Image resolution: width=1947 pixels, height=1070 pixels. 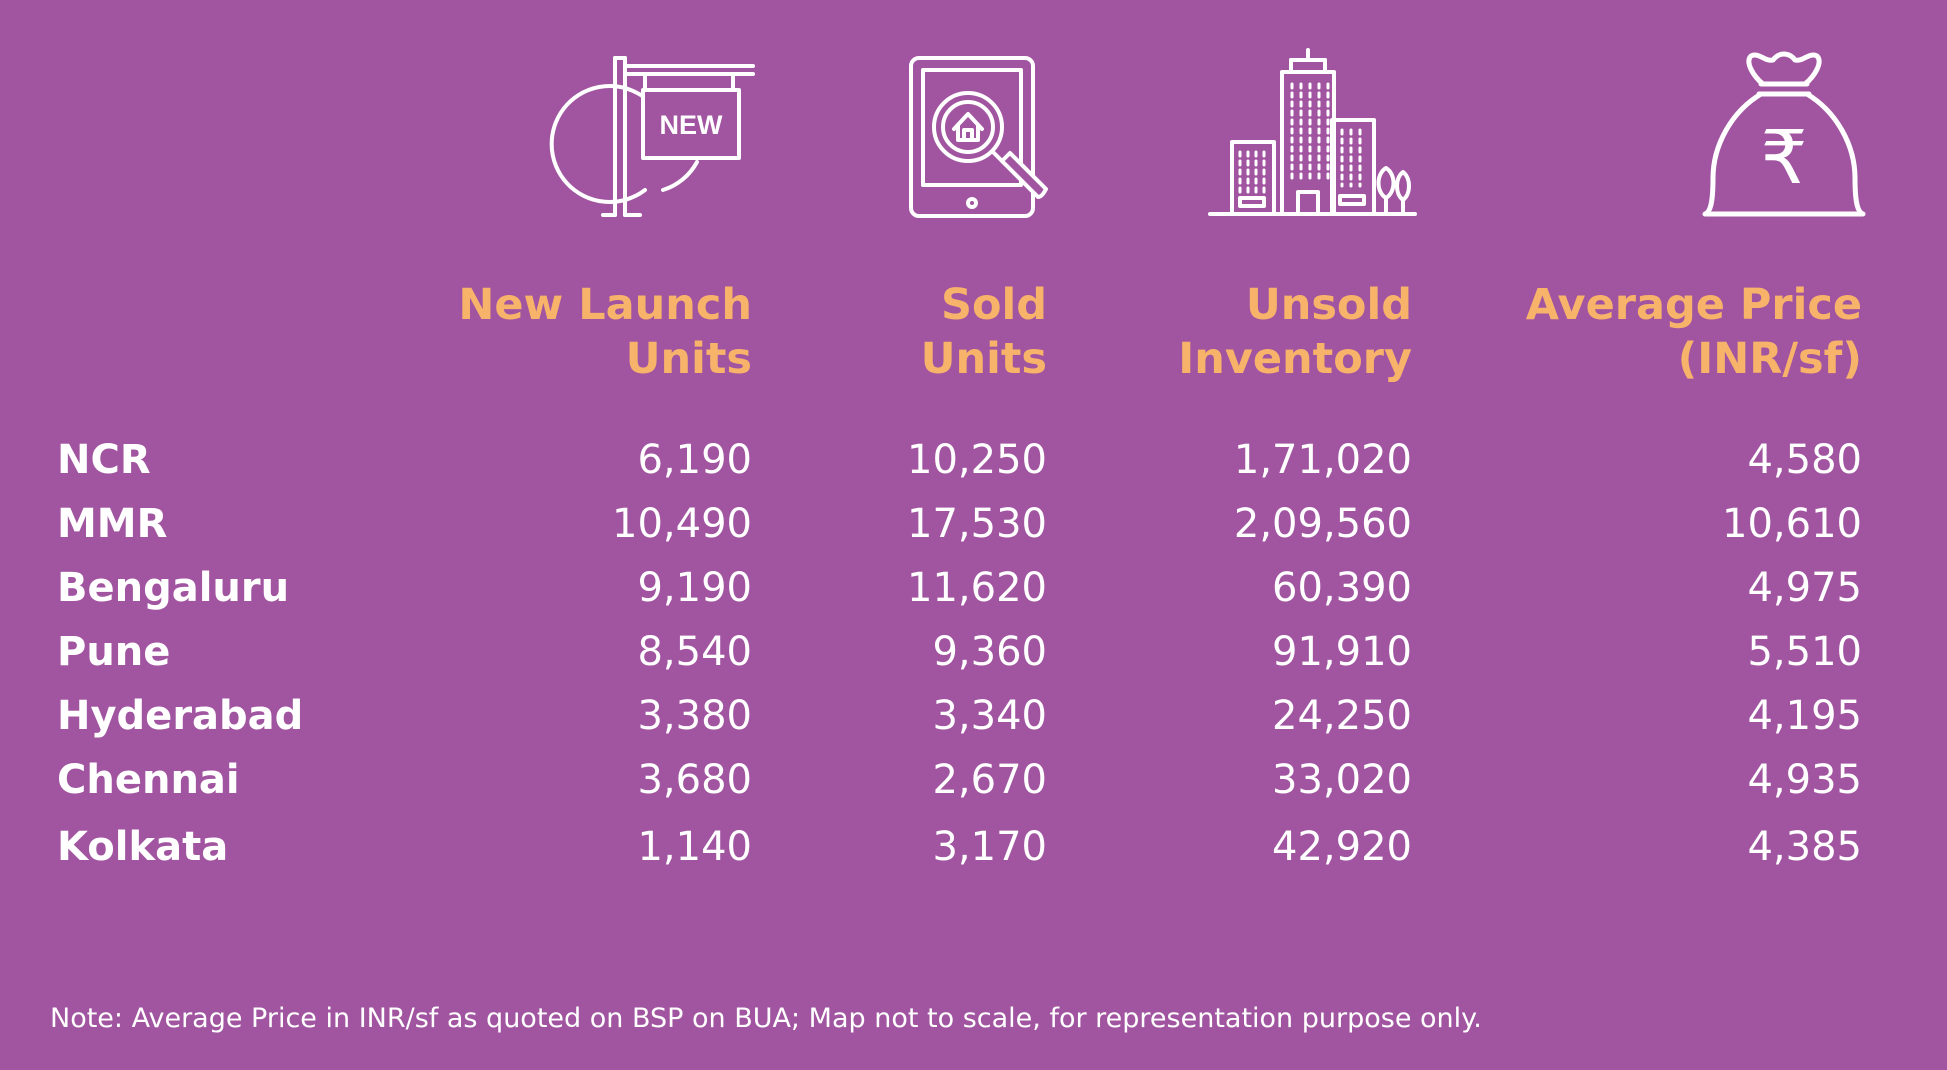 What do you see at coordinates (1342, 780) in the screenshot?
I see `unsold-value: 33,020` at bounding box center [1342, 780].